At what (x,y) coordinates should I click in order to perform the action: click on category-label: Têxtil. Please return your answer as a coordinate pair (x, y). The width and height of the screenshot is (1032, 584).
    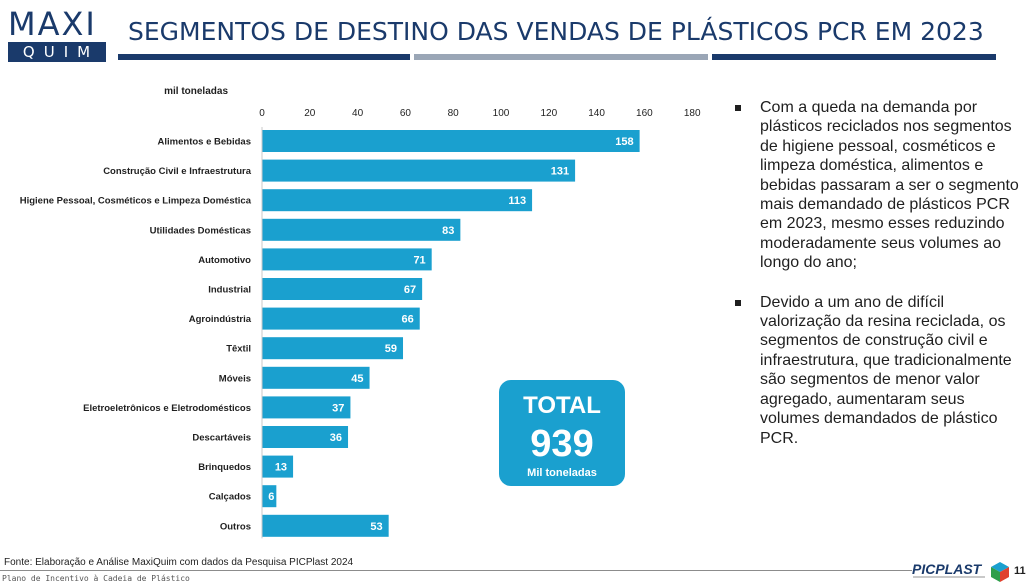
    Looking at the image, I should click on (238, 349).